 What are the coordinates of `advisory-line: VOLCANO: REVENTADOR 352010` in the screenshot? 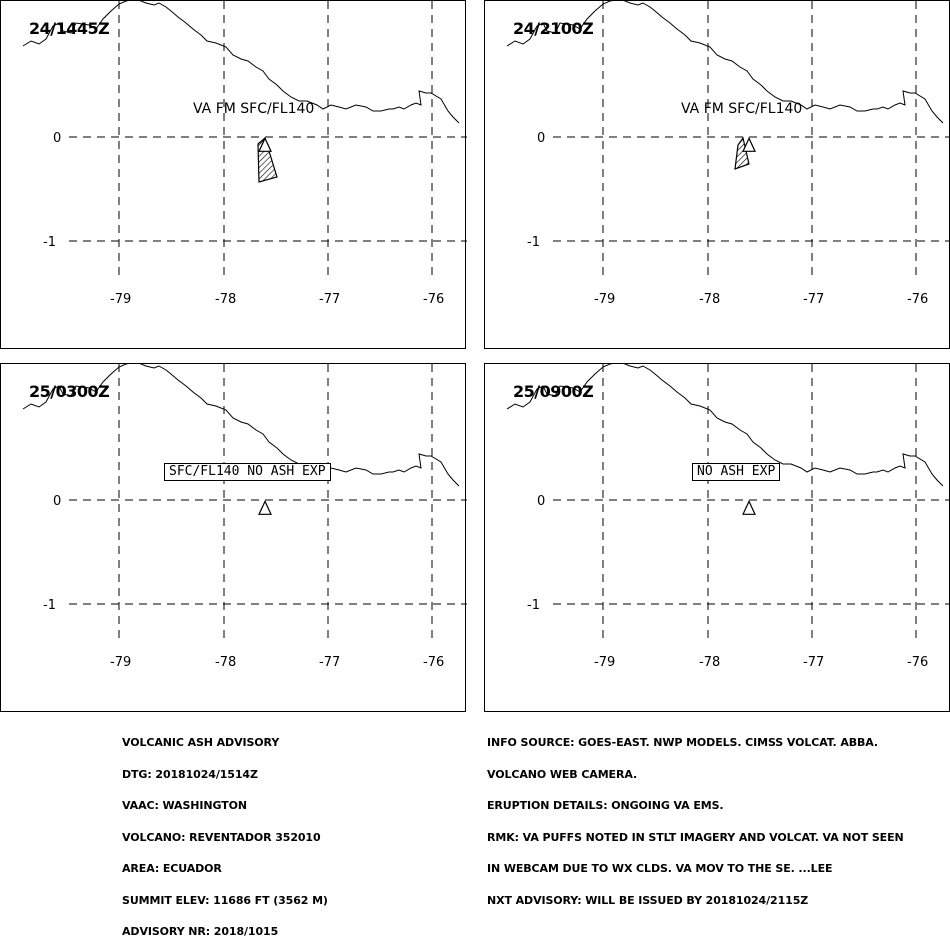 It's located at (221, 837).